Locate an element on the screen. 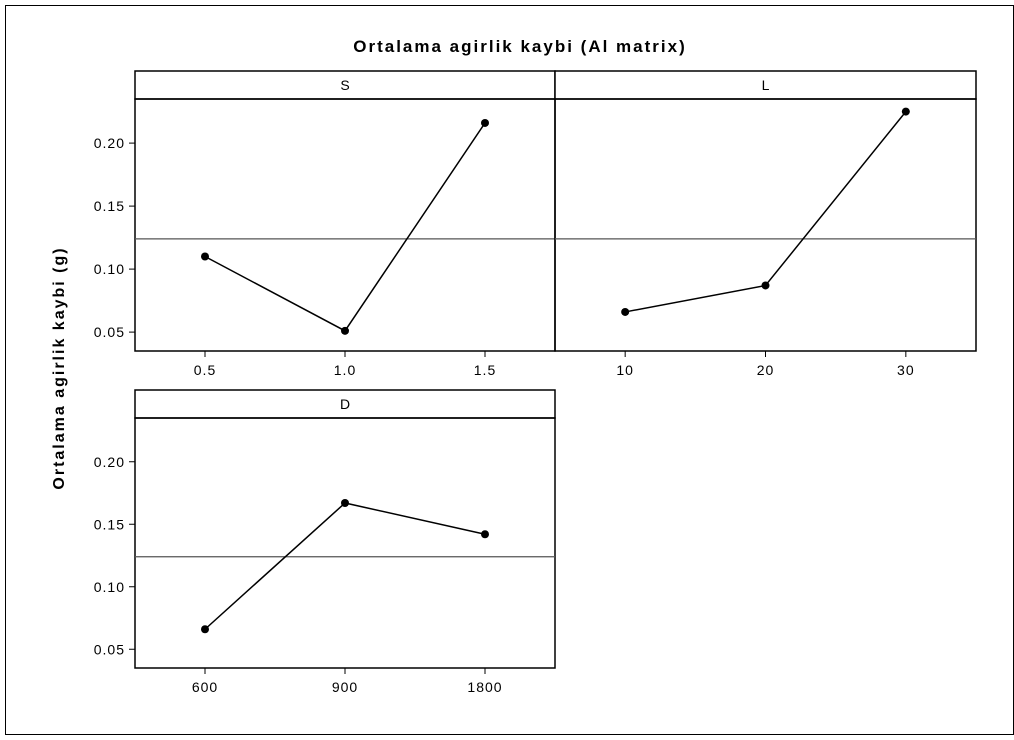  x-tick-label: 20 is located at coordinates (766, 370).